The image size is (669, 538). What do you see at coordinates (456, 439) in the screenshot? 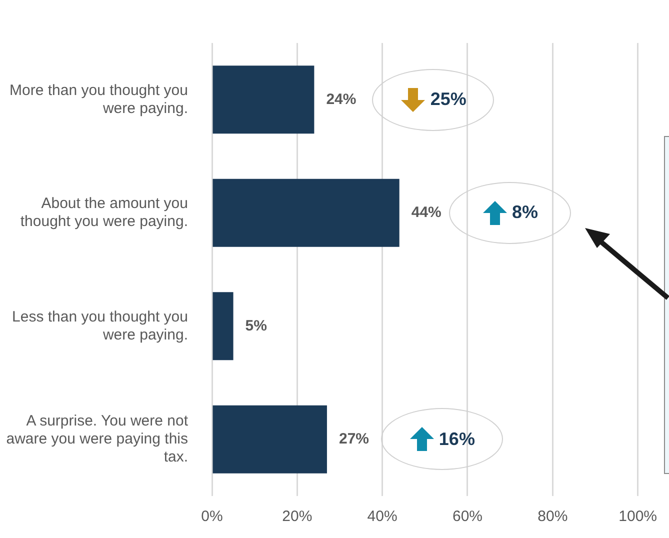
I see `annotation: 16%` at bounding box center [456, 439].